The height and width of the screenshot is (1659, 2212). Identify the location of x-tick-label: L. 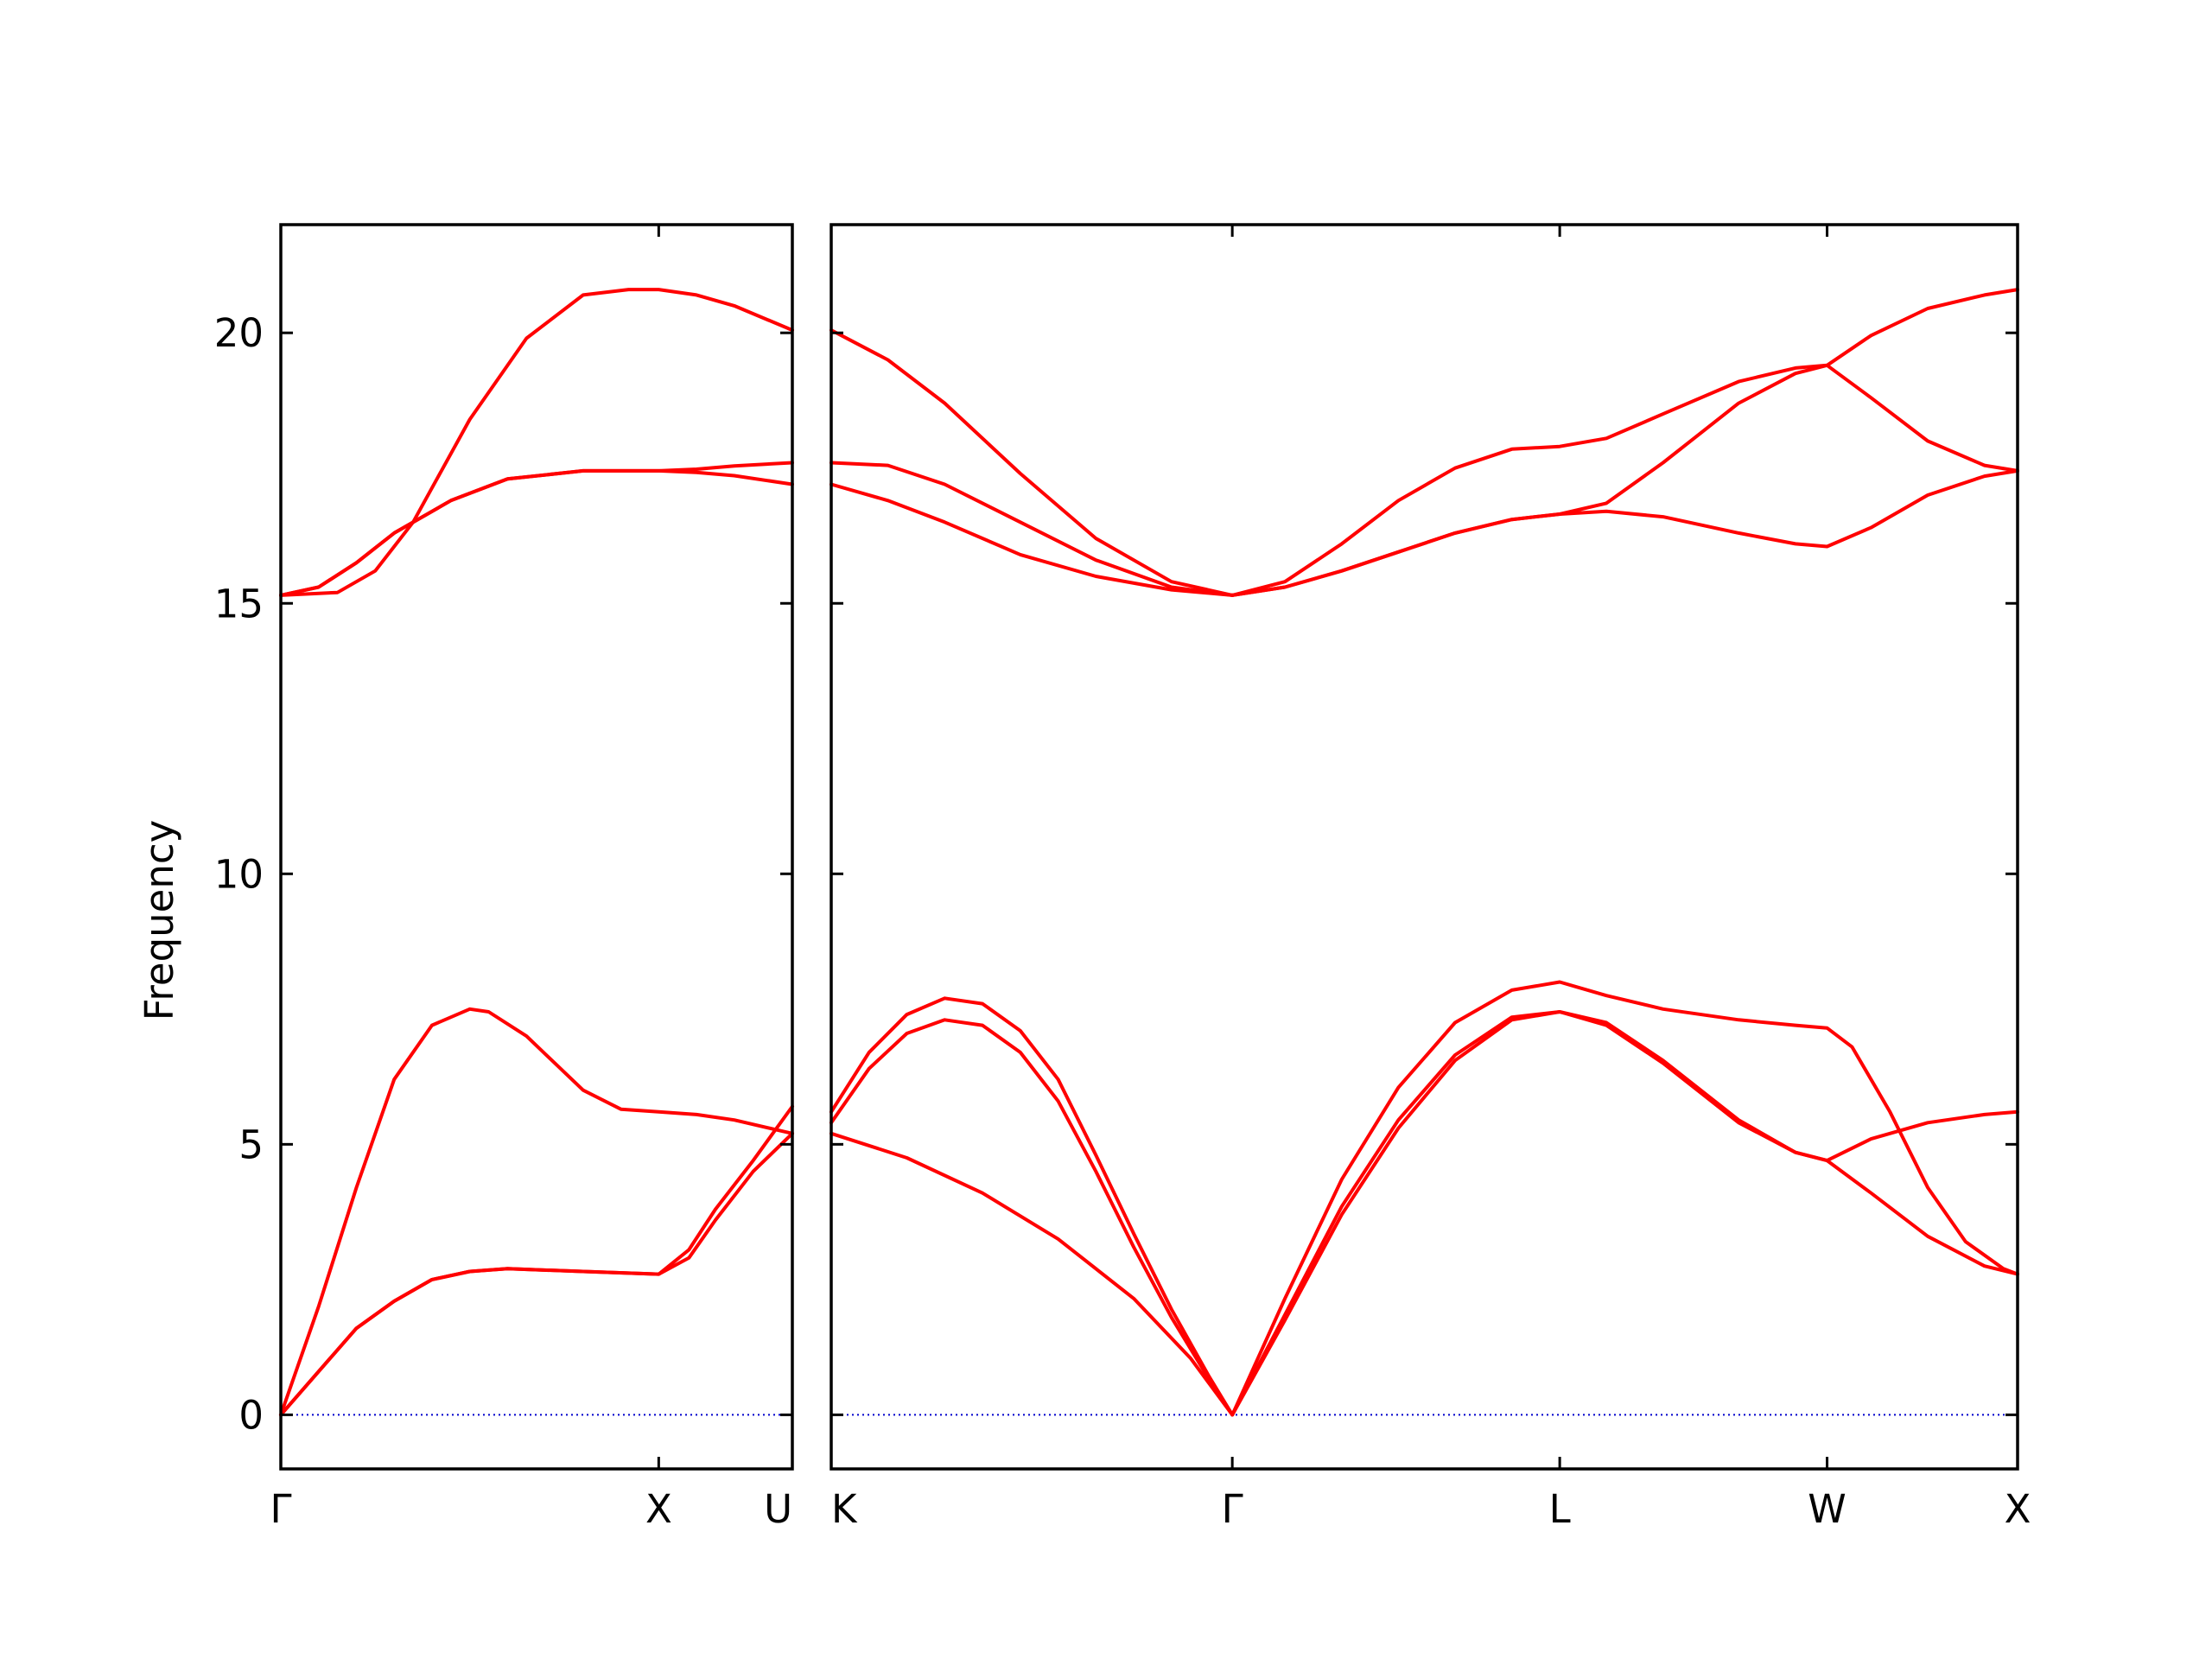
(1560, 1509).